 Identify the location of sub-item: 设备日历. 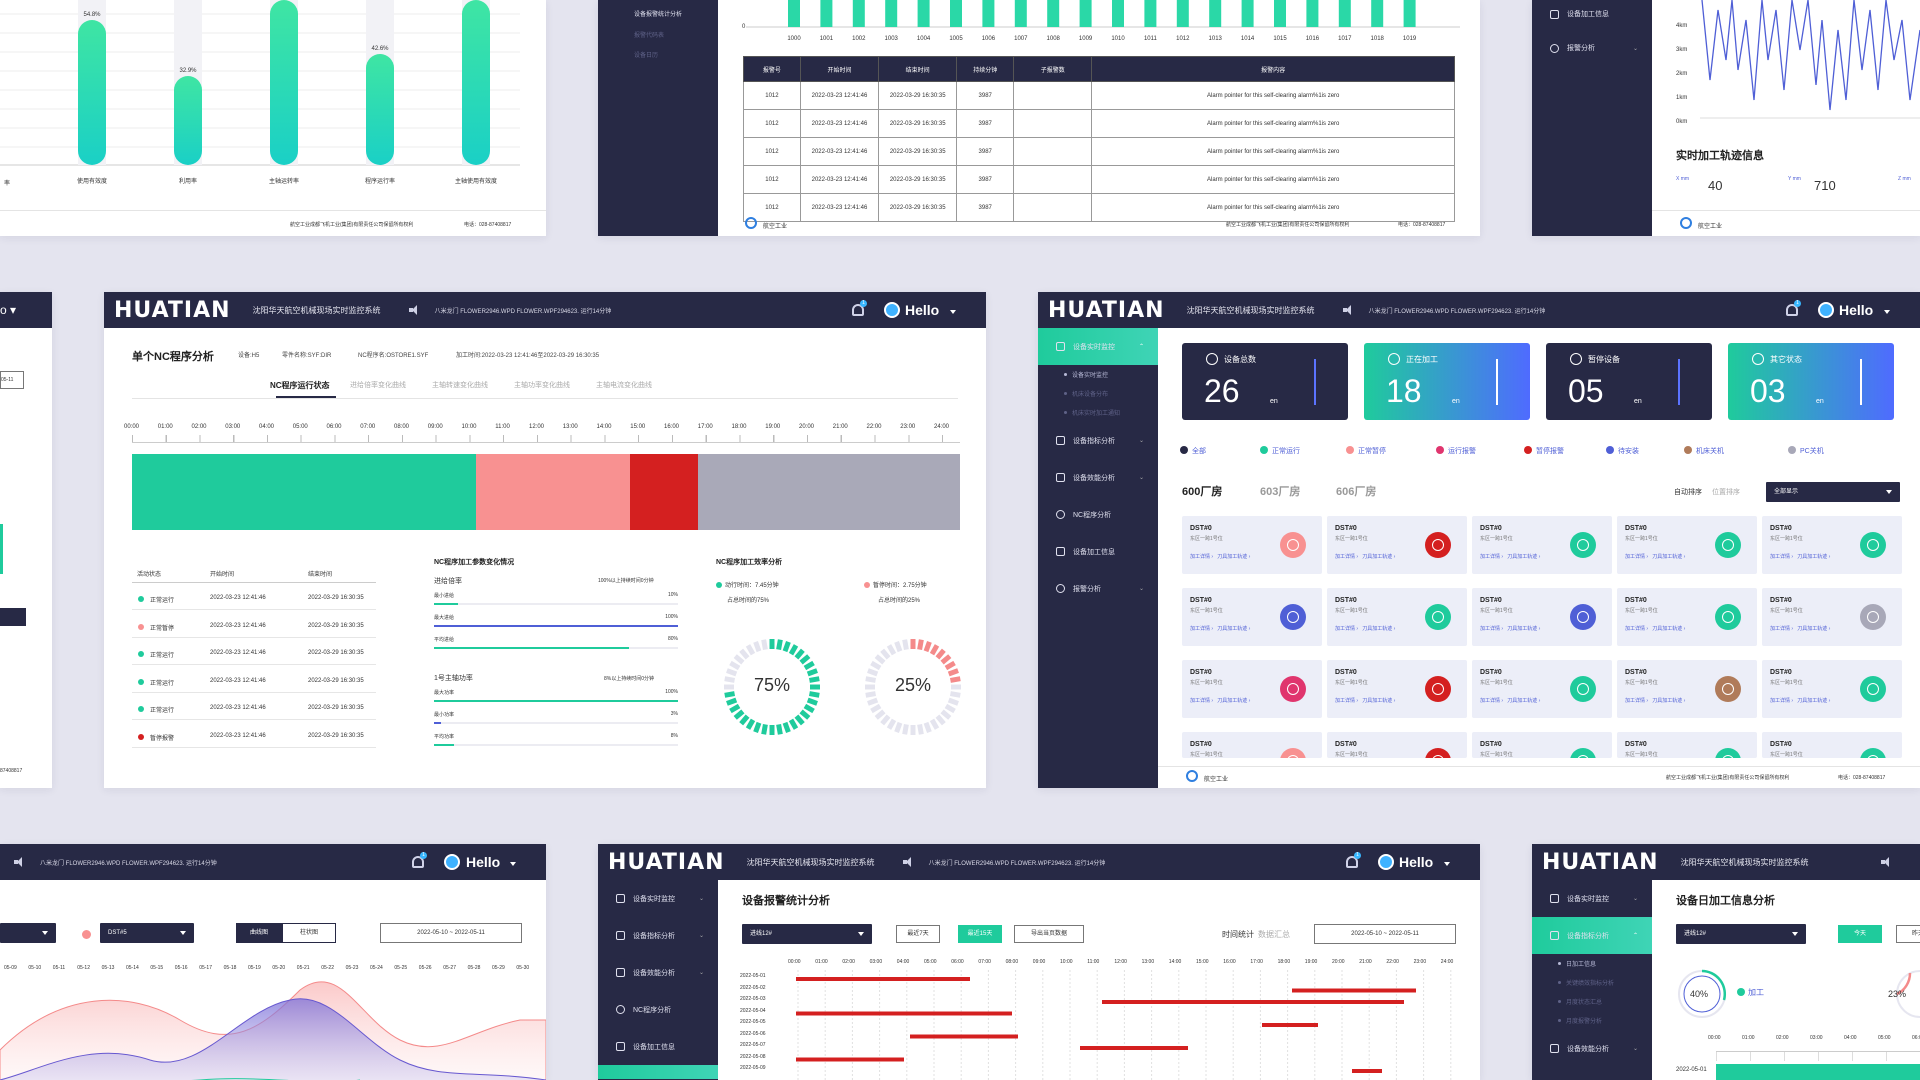
(646, 56).